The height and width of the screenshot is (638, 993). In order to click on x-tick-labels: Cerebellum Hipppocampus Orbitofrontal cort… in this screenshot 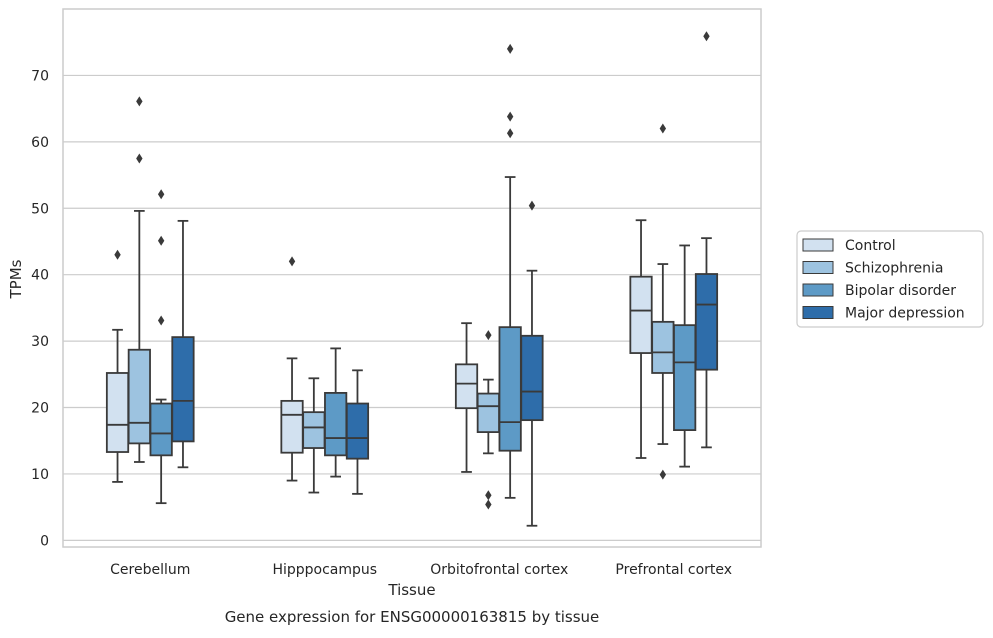, I will do `click(421, 570)`.